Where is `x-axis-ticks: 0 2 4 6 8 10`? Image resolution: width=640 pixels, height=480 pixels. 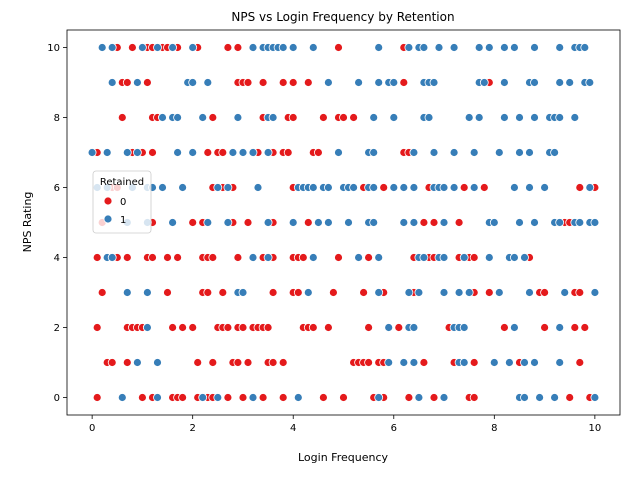
x-axis-ticks: 0 2 4 6 8 10 is located at coordinates (345, 424).